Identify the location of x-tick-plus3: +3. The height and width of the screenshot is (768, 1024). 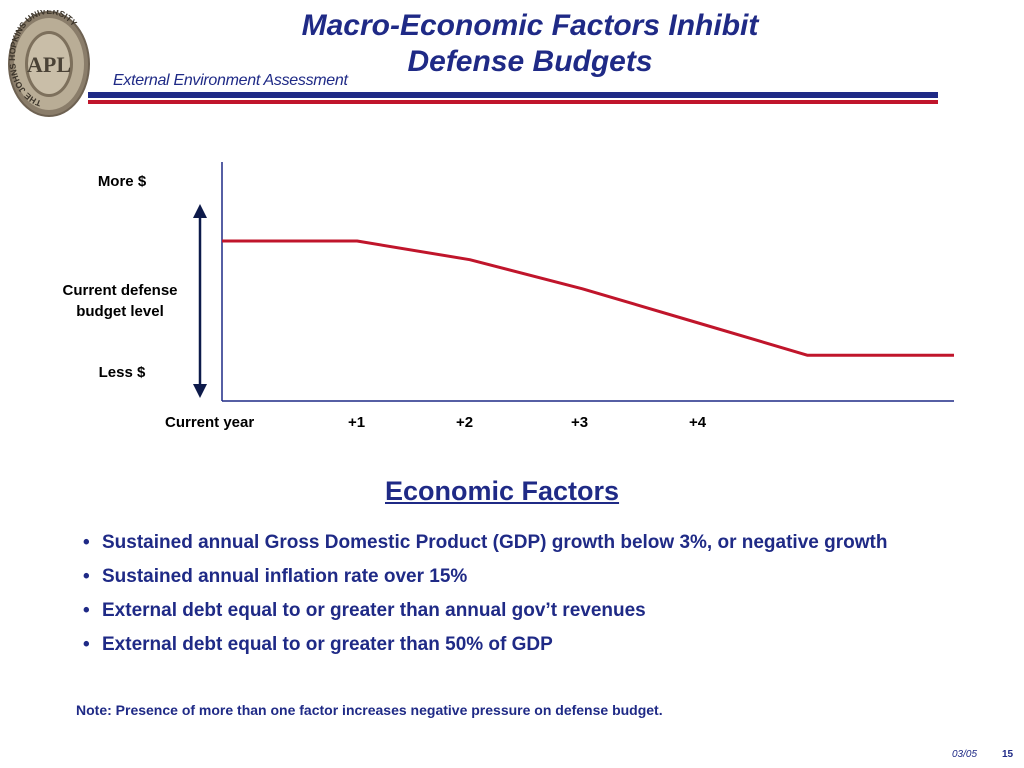
(580, 422).